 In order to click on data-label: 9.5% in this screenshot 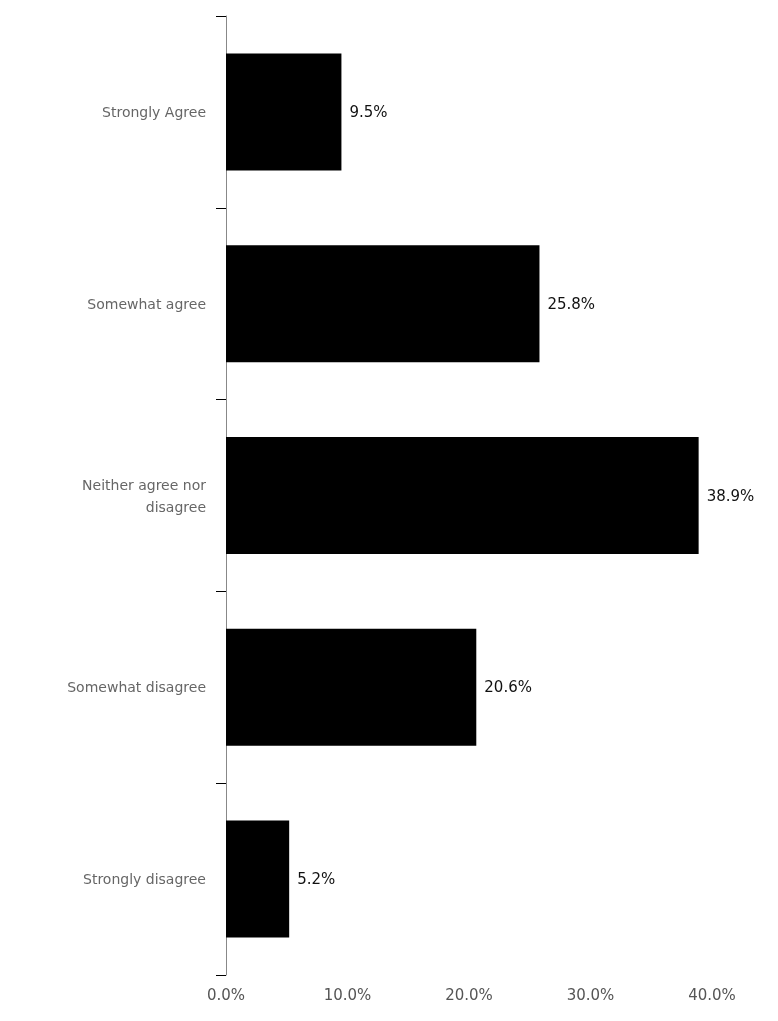, I will do `click(368, 111)`.